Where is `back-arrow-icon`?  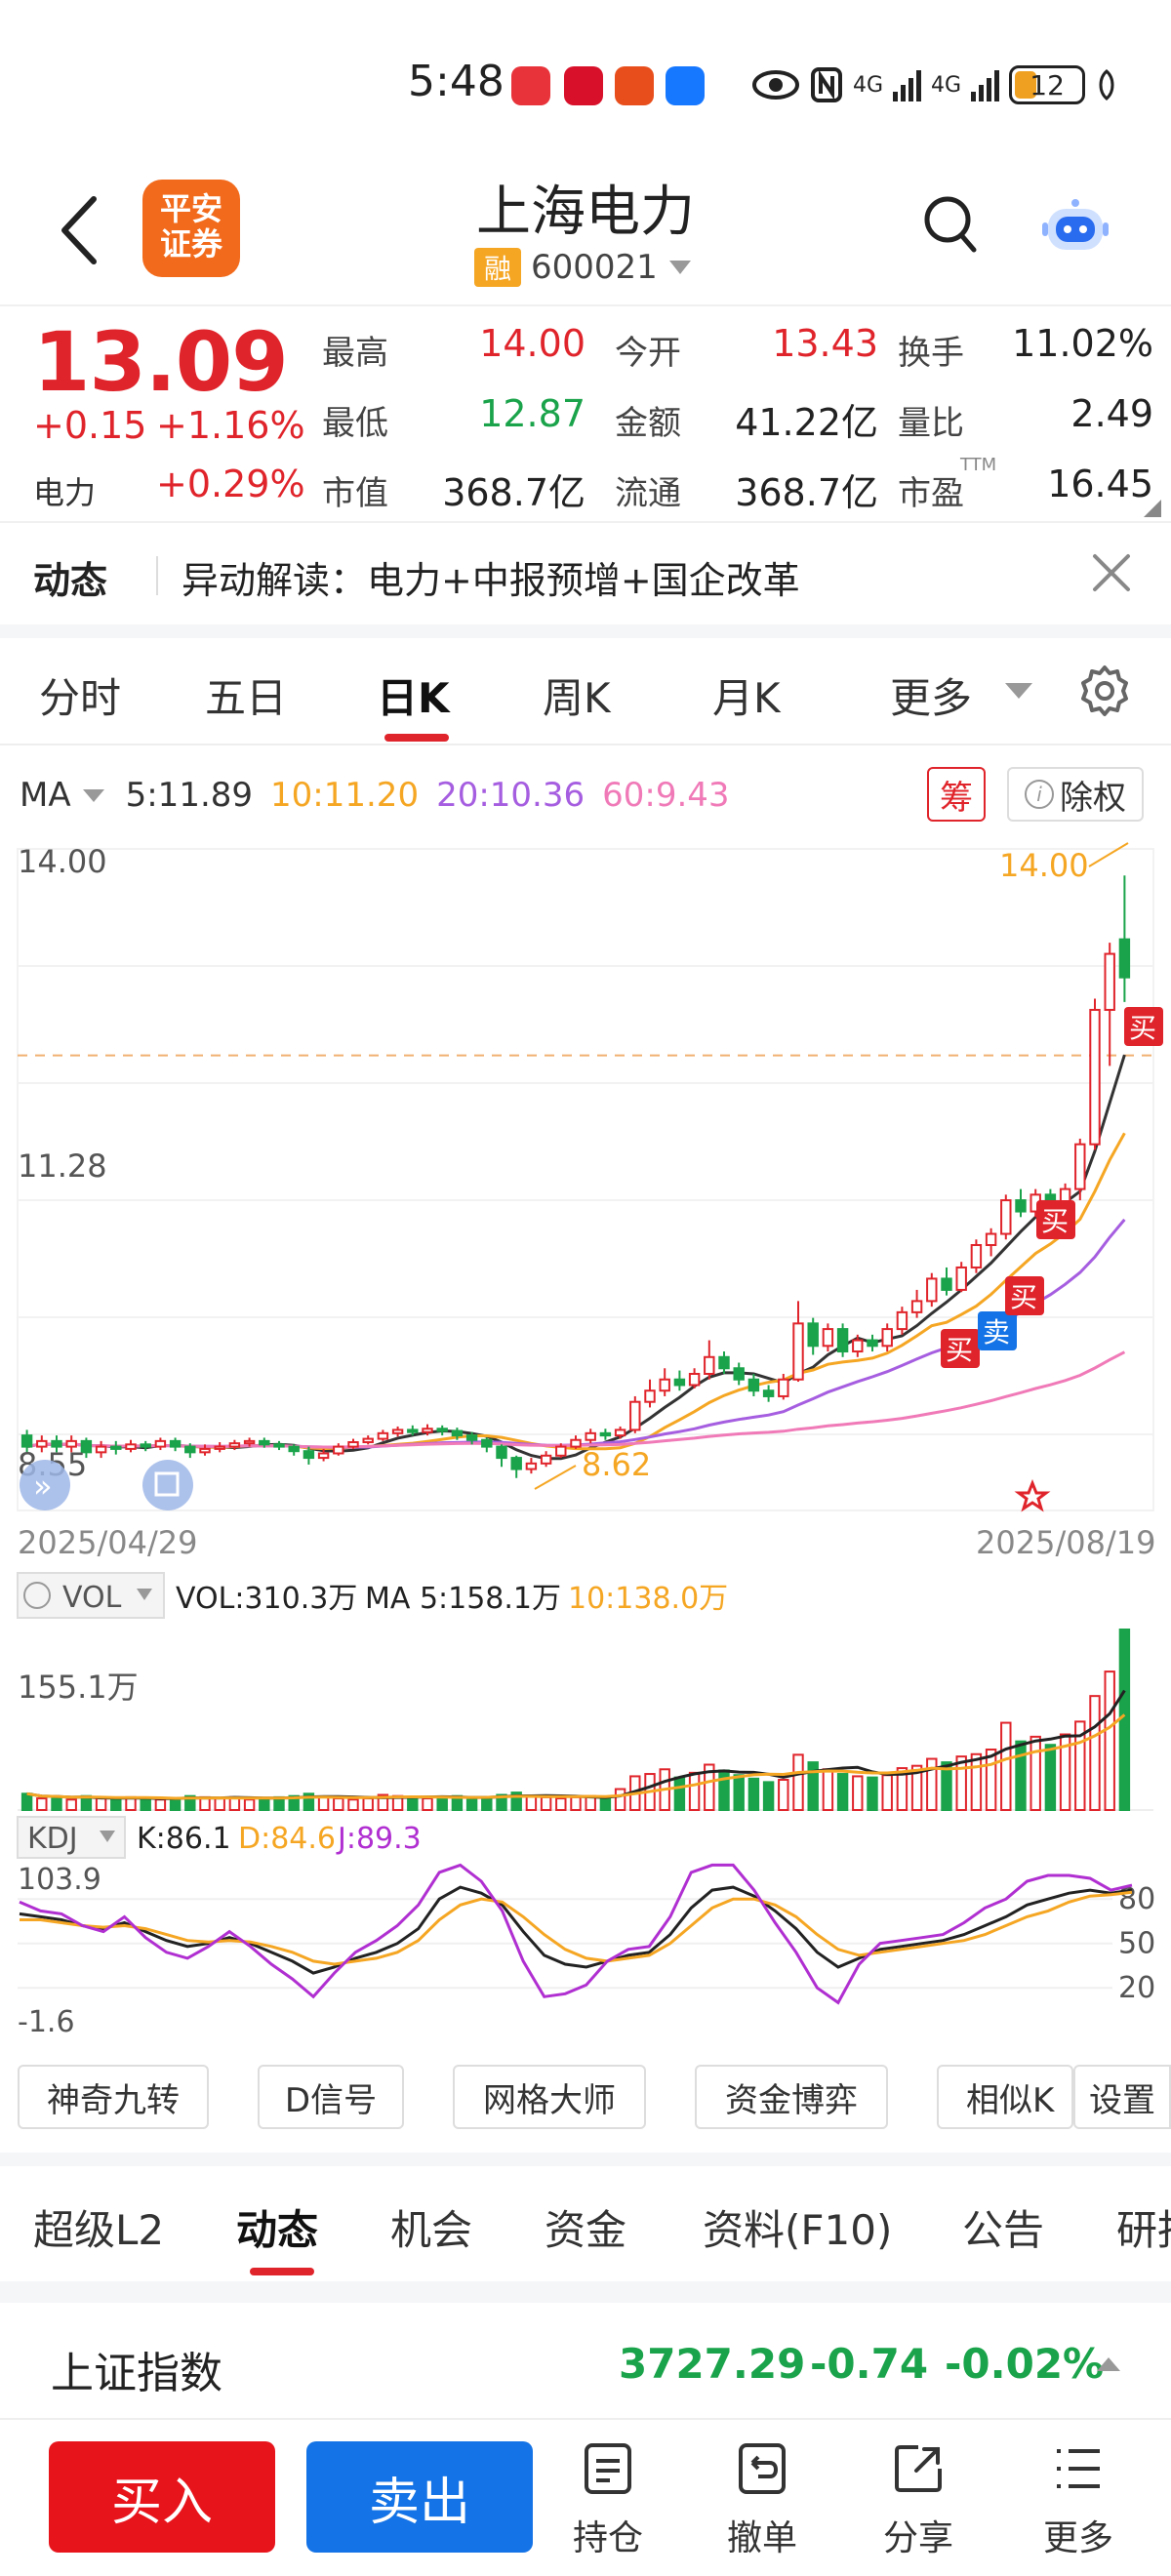 back-arrow-icon is located at coordinates (78, 230).